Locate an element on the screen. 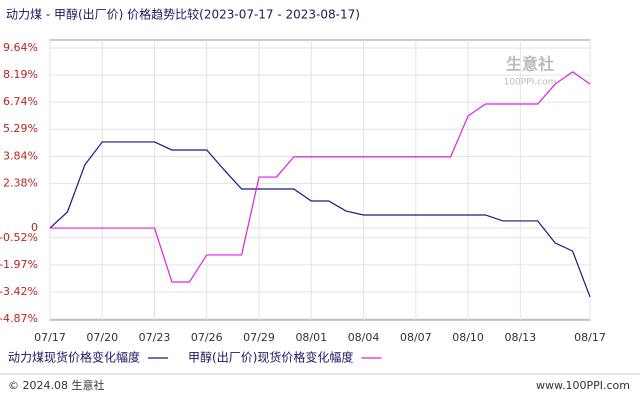 The width and height of the screenshot is (640, 400). legend-label: 动力煤现货价格变化幅度 is located at coordinates (74, 357).